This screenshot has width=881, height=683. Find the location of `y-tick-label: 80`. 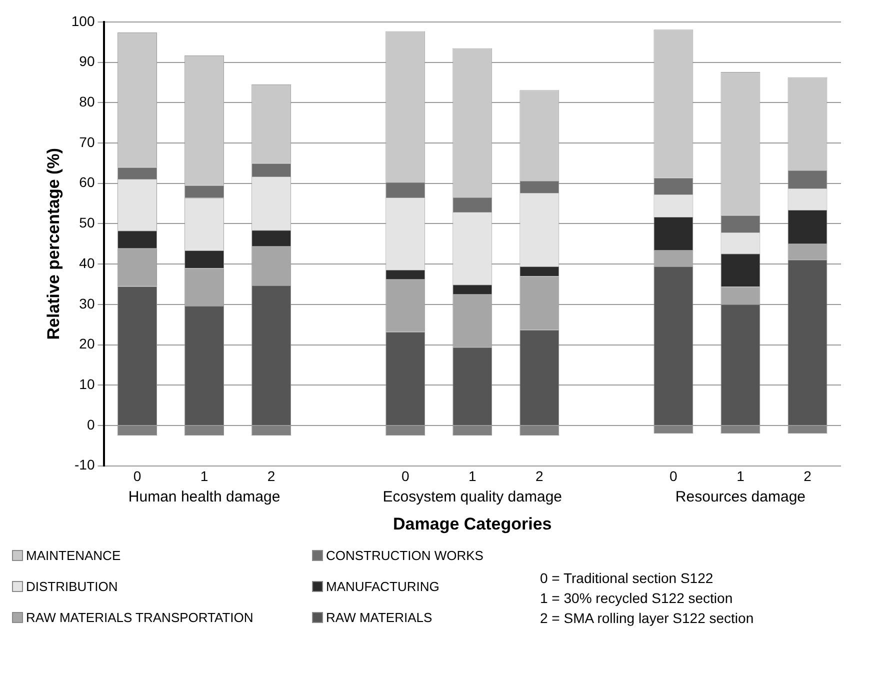

y-tick-label: 80 is located at coordinates (87, 102).